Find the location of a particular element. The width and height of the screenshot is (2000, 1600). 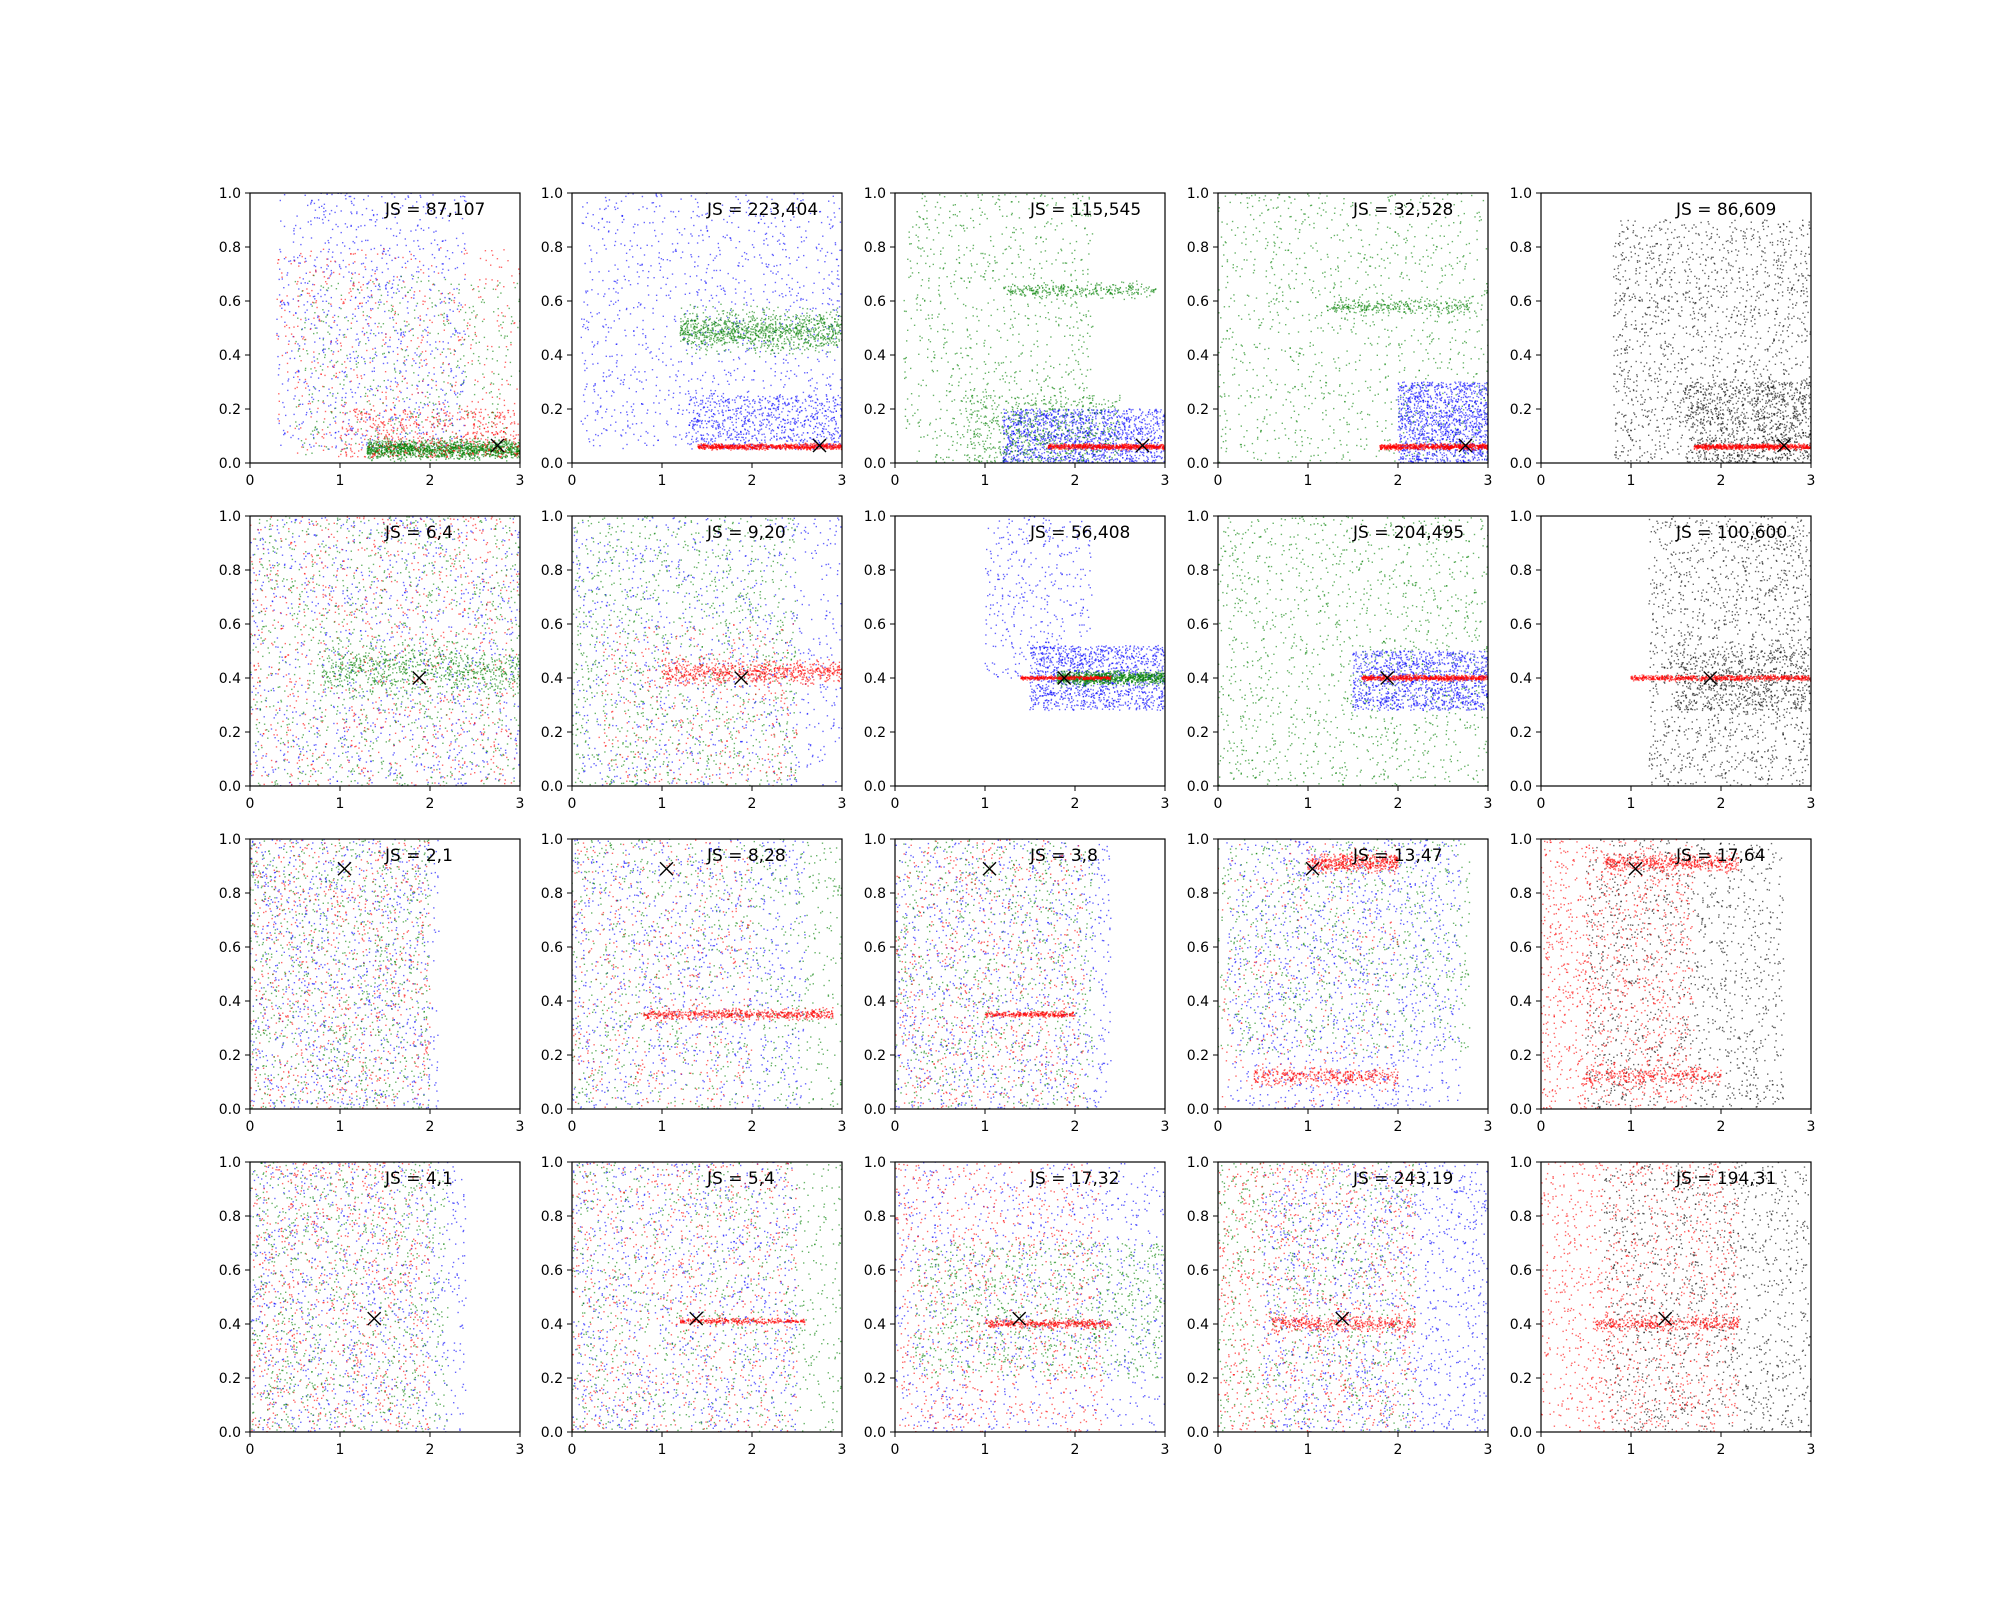

x-tick-label: 0 is located at coordinates (250, 481).